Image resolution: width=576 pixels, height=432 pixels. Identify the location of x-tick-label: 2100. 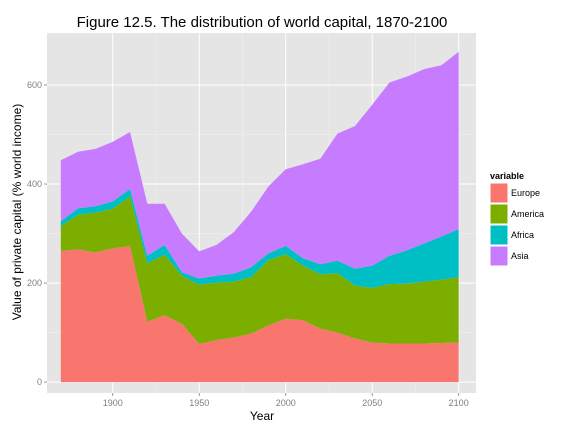
(459, 403).